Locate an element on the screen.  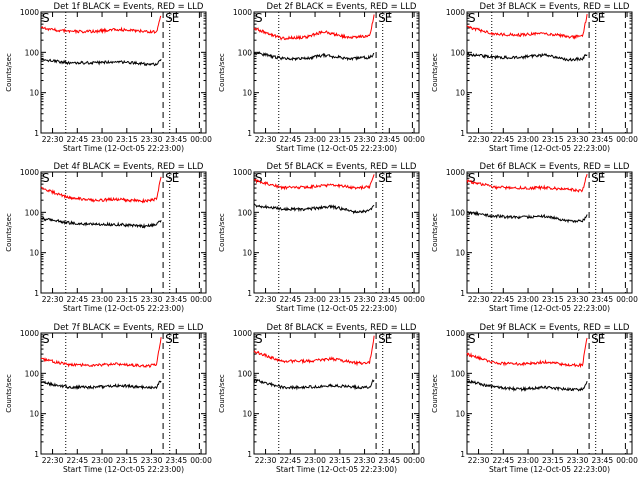
chart-1-series-lld is located at coordinates (101, 25).